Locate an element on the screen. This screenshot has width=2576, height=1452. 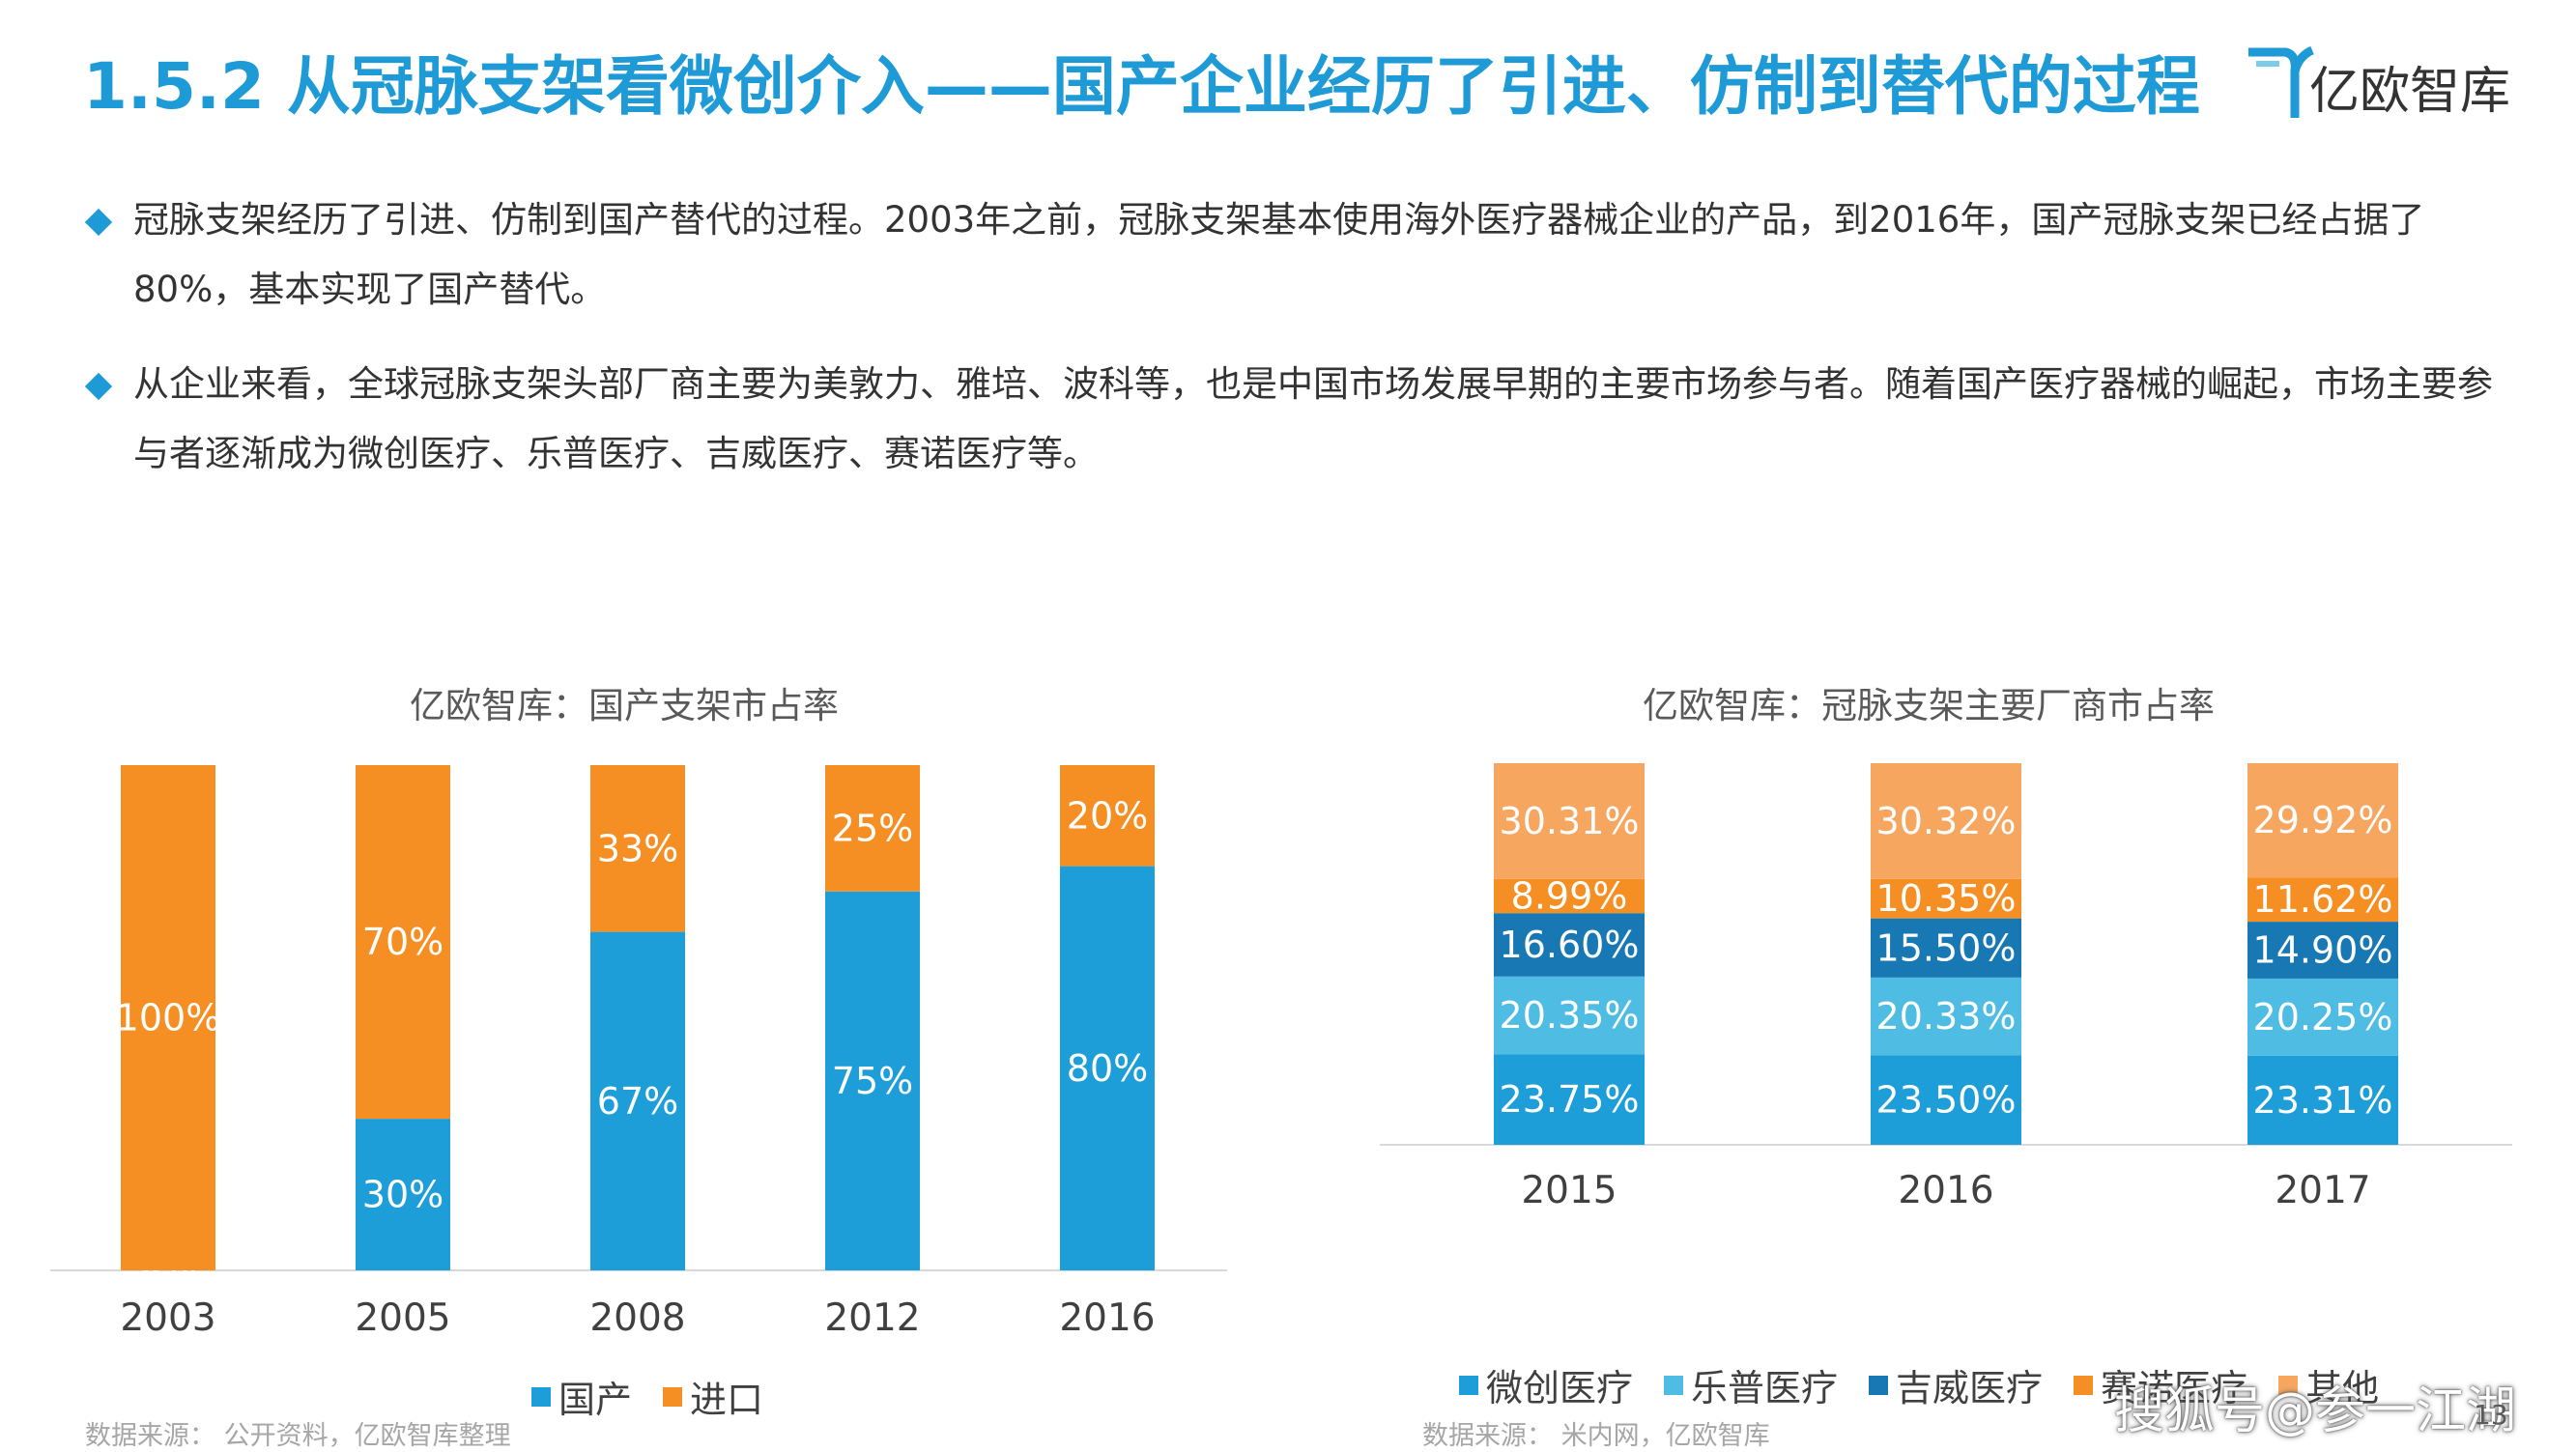
bar-segment-2017-其他 is located at coordinates (2323, 821).